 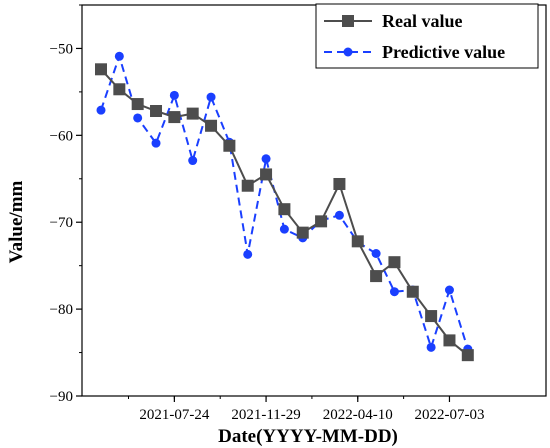 I want to click on y-tick-label: −90, so click(x=61, y=397).